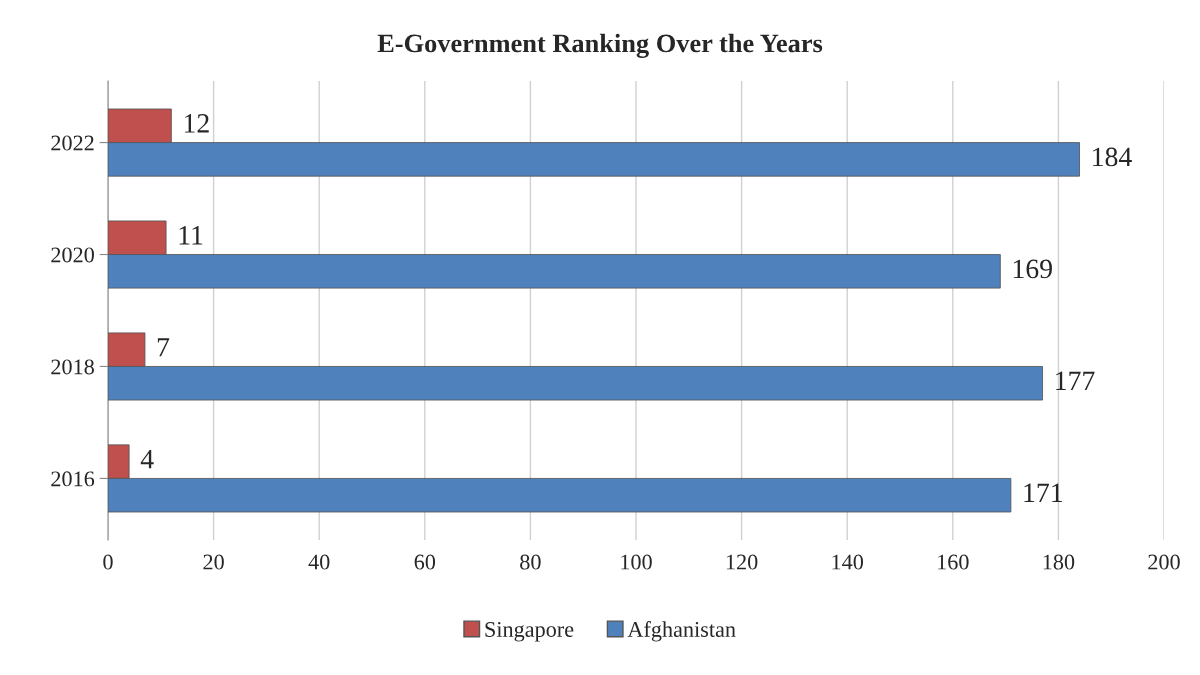  Describe the element at coordinates (196, 123) in the screenshot. I see `data-label: 12` at that location.